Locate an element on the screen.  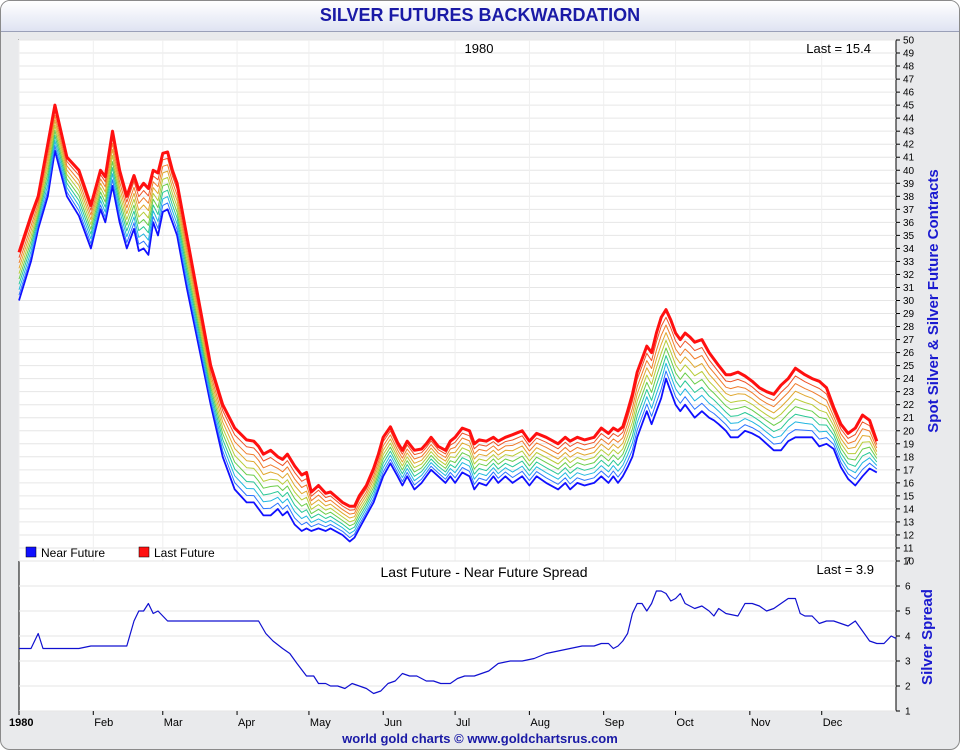
x-month-tick-label: Jul is located at coordinates (463, 723).